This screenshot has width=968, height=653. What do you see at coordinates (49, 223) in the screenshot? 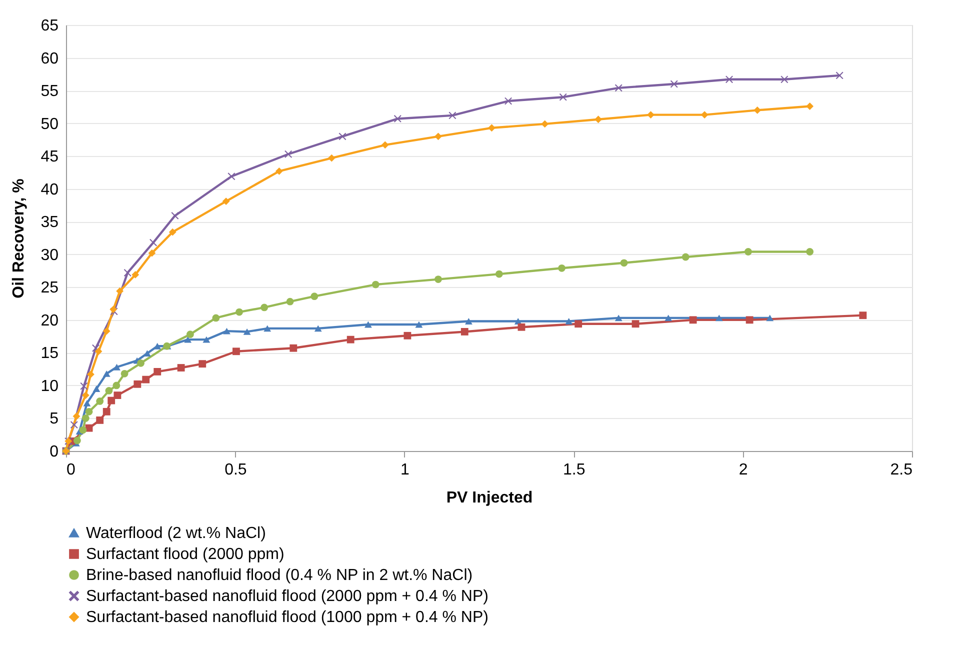
I see `y-tick-label: 35` at bounding box center [49, 223].